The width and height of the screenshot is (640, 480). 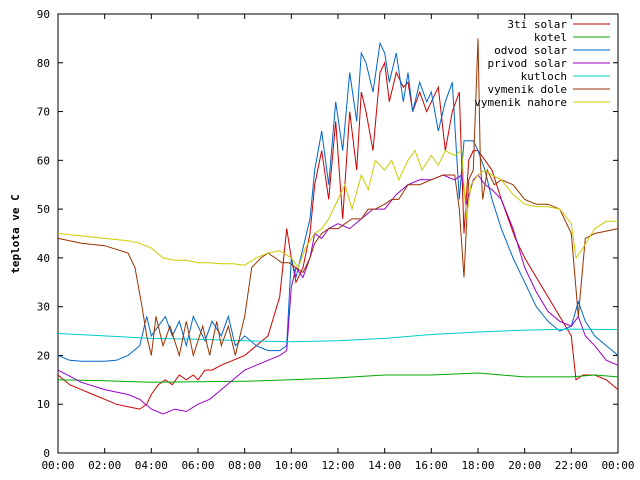 What do you see at coordinates (43, 112) in the screenshot?
I see `y-tick-label: 70` at bounding box center [43, 112].